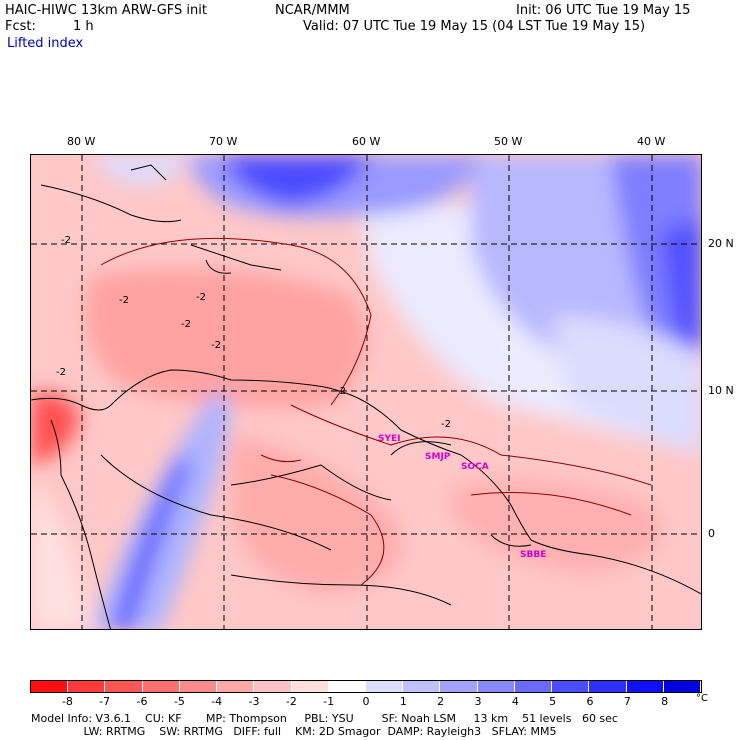 The width and height of the screenshot is (740, 740). Describe the element at coordinates (438, 457) in the screenshot. I see `station-smjp: SMJP` at that location.